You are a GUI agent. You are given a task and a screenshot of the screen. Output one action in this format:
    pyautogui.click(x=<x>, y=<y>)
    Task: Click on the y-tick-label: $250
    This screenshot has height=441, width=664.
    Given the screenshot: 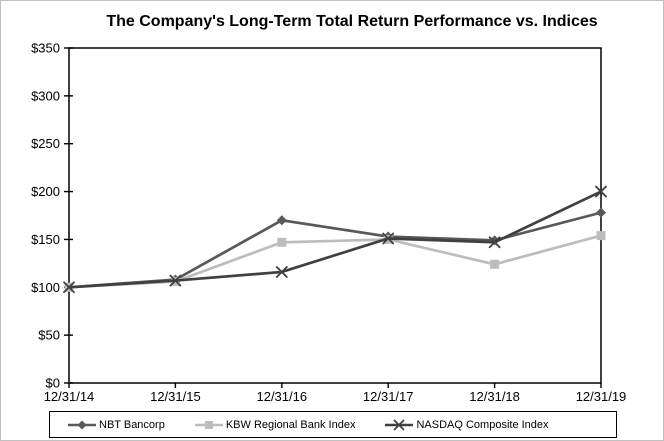 What is the action you would take?
    pyautogui.click(x=45, y=143)
    